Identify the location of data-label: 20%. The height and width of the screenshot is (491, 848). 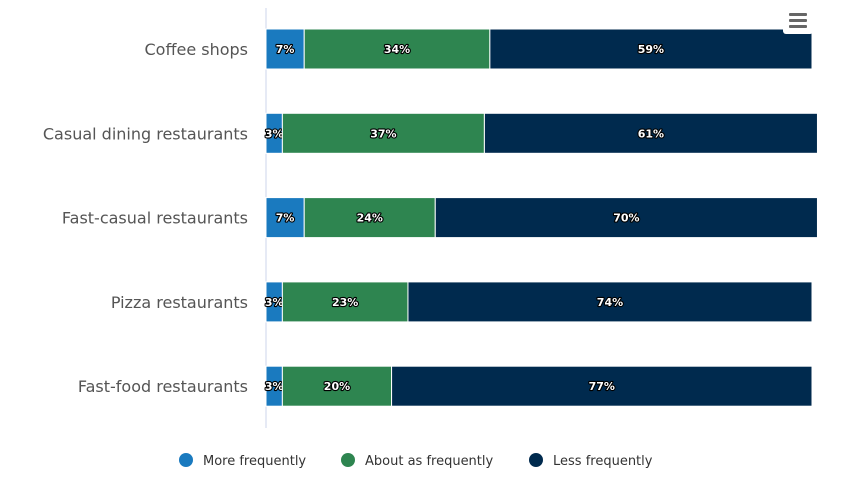
(337, 386).